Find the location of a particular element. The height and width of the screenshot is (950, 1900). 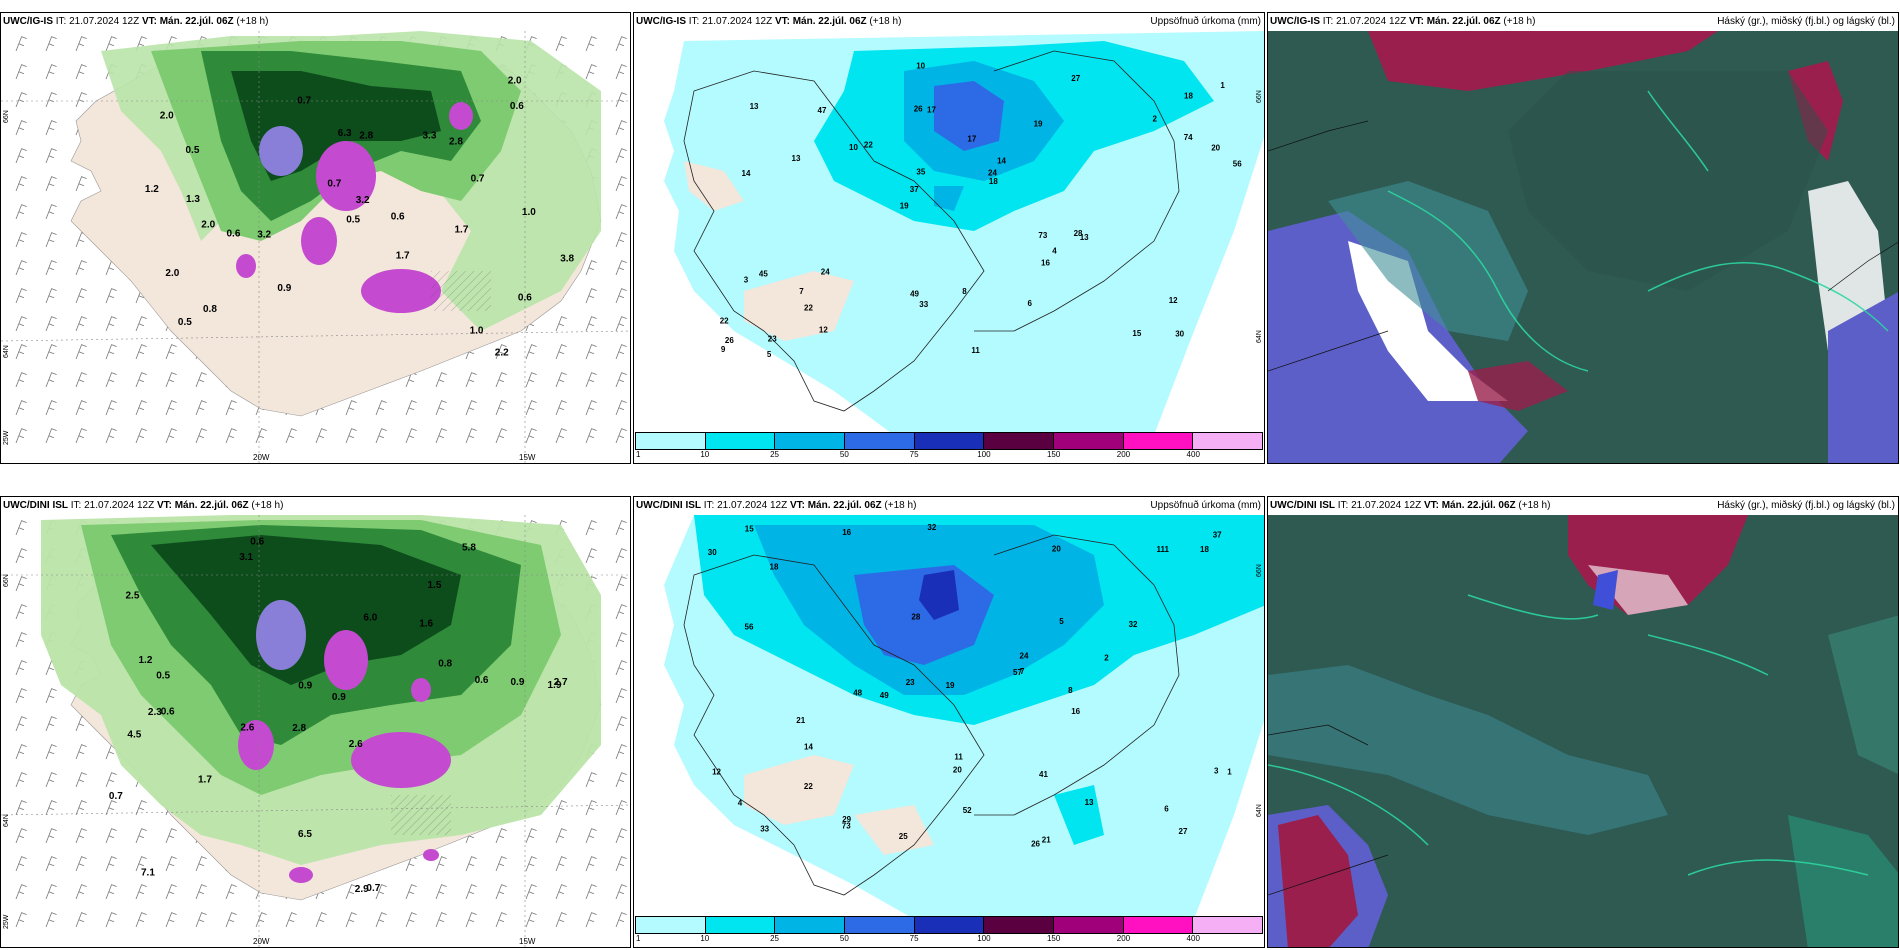

value-label: 1.9 is located at coordinates (555, 685).